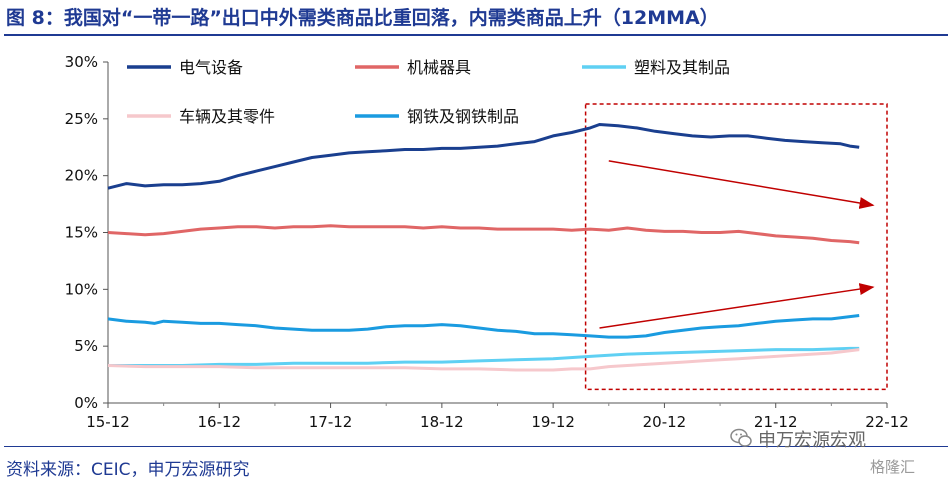 Image resolution: width=952 pixels, height=482 pixels. I want to click on y-tick-label: 10%, so click(81, 289).